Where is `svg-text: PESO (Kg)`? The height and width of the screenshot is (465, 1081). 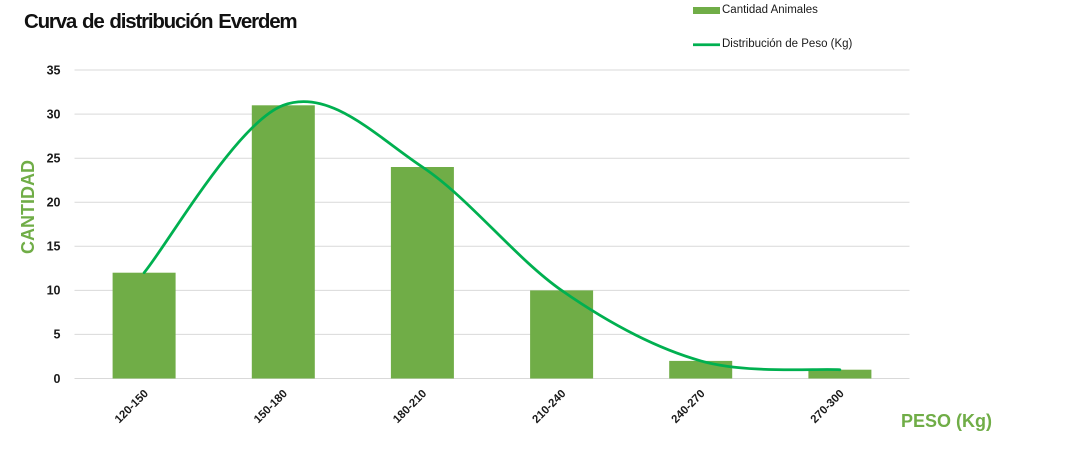
svg-text: PESO (Kg) is located at coordinates (946, 421).